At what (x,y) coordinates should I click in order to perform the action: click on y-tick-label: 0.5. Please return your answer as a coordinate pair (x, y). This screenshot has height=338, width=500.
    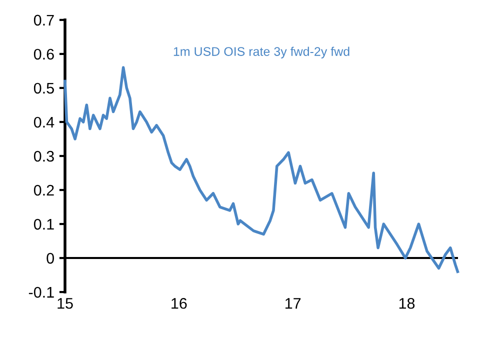
    Looking at the image, I should click on (44, 88).